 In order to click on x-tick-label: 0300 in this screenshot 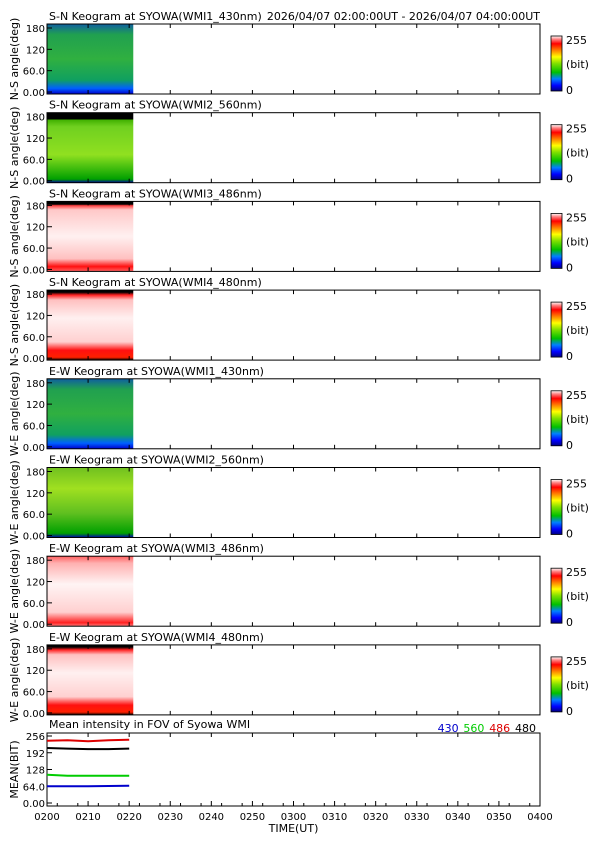, I will do `click(293, 817)`.